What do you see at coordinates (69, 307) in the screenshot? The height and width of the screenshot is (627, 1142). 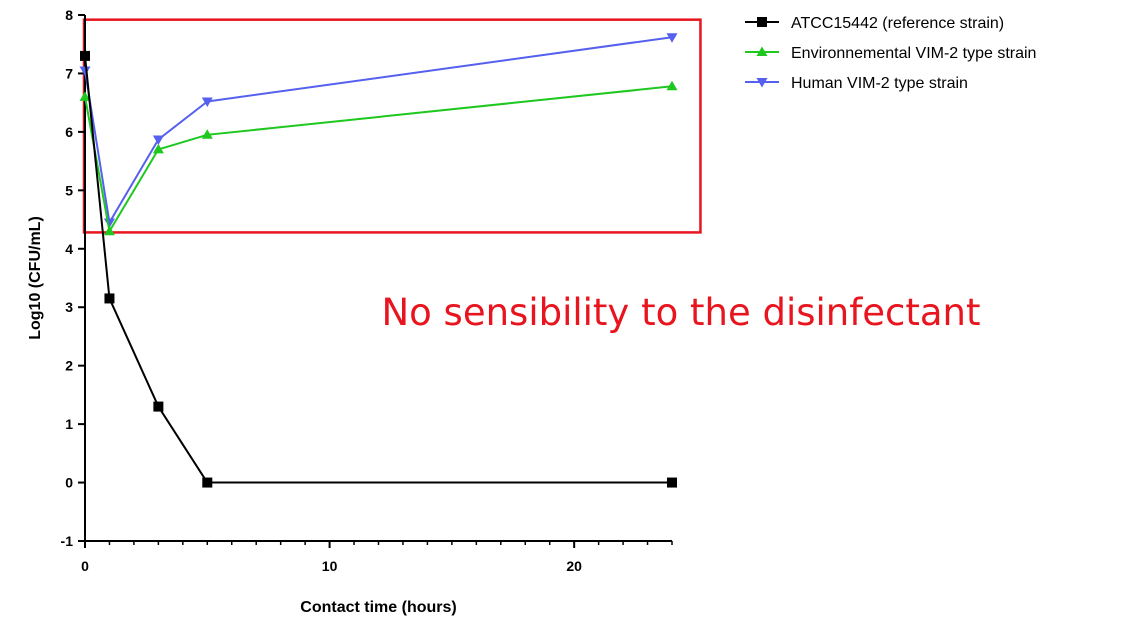 I see `y-tick-label: 3` at bounding box center [69, 307].